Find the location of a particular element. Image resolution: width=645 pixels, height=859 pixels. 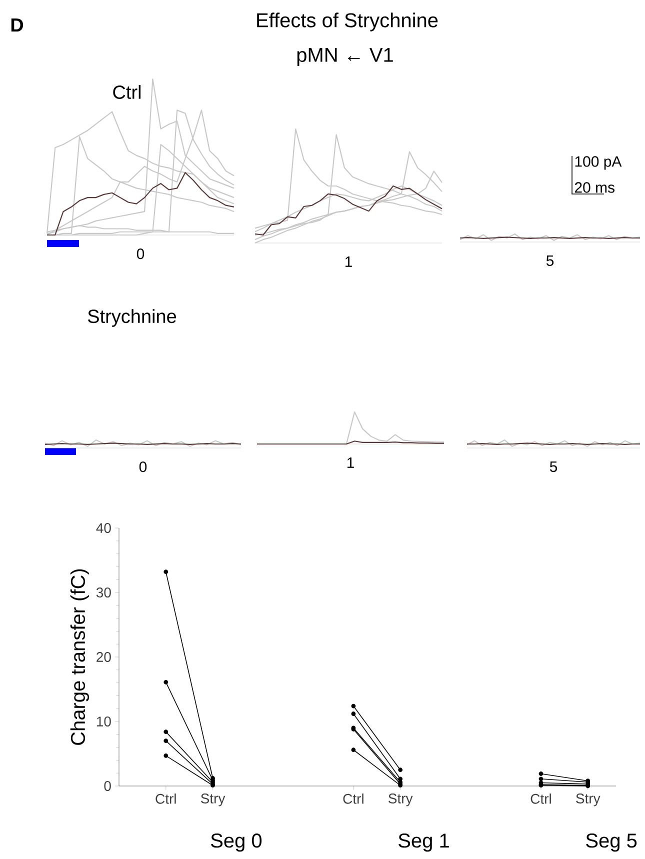

text: D is located at coordinates (17, 25).